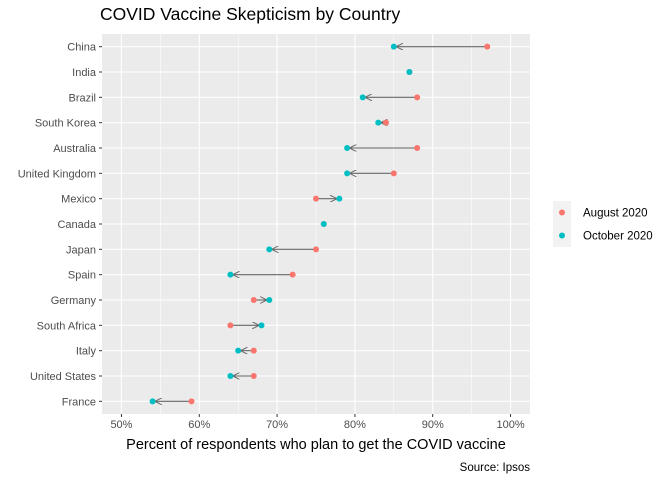  Describe the element at coordinates (79, 402) in the screenshot. I see `y-tick-label: France` at that location.